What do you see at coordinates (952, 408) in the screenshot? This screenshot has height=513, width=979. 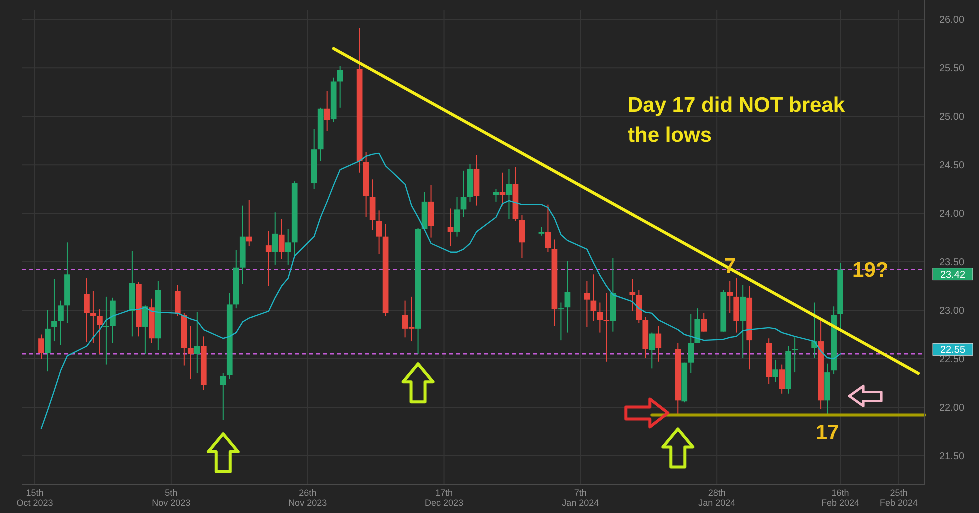 I see `y-tick-label: 22.00` at bounding box center [952, 408].